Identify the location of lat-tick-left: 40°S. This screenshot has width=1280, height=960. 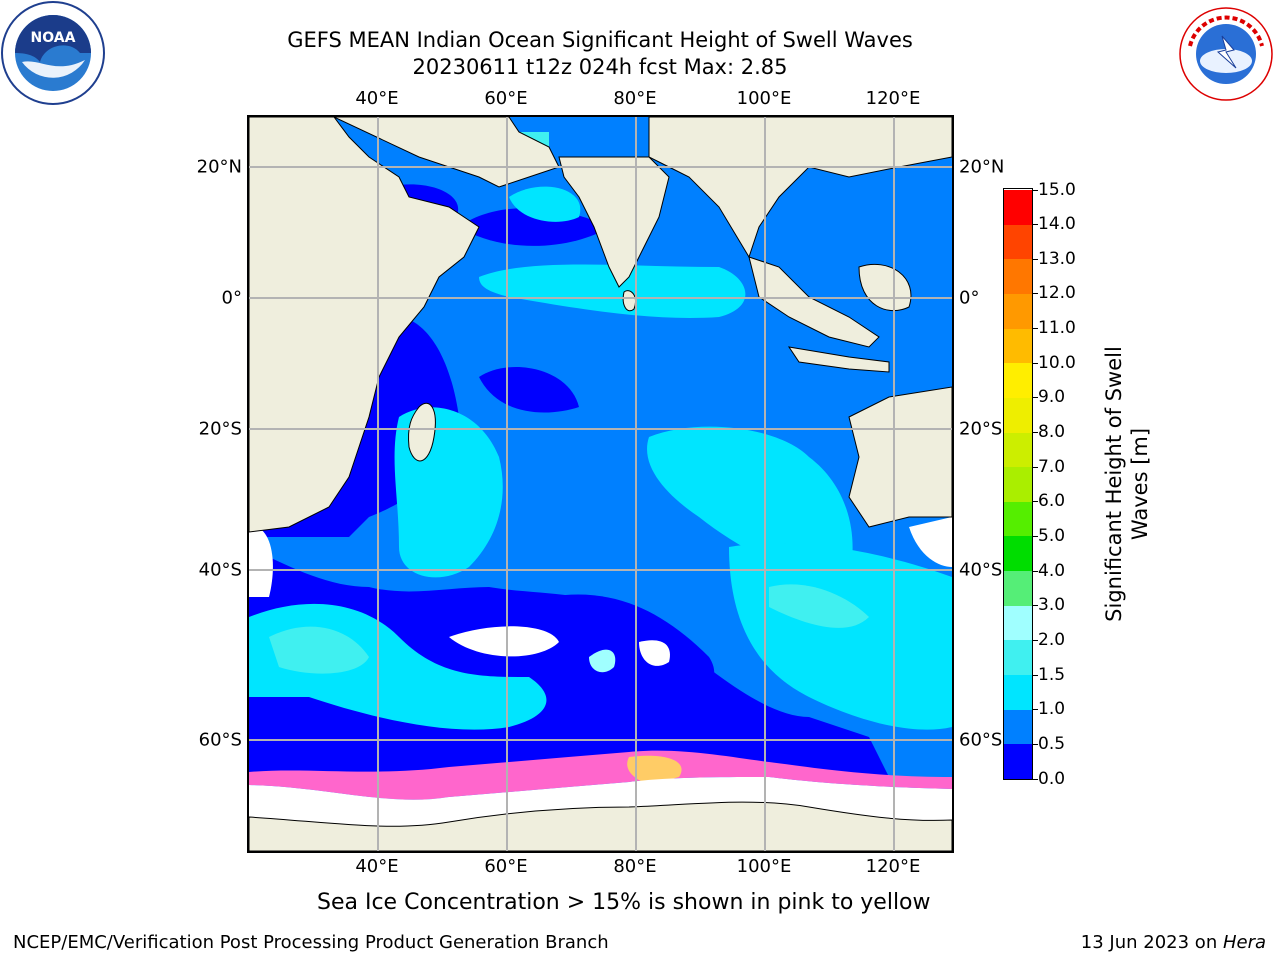
(220, 570).